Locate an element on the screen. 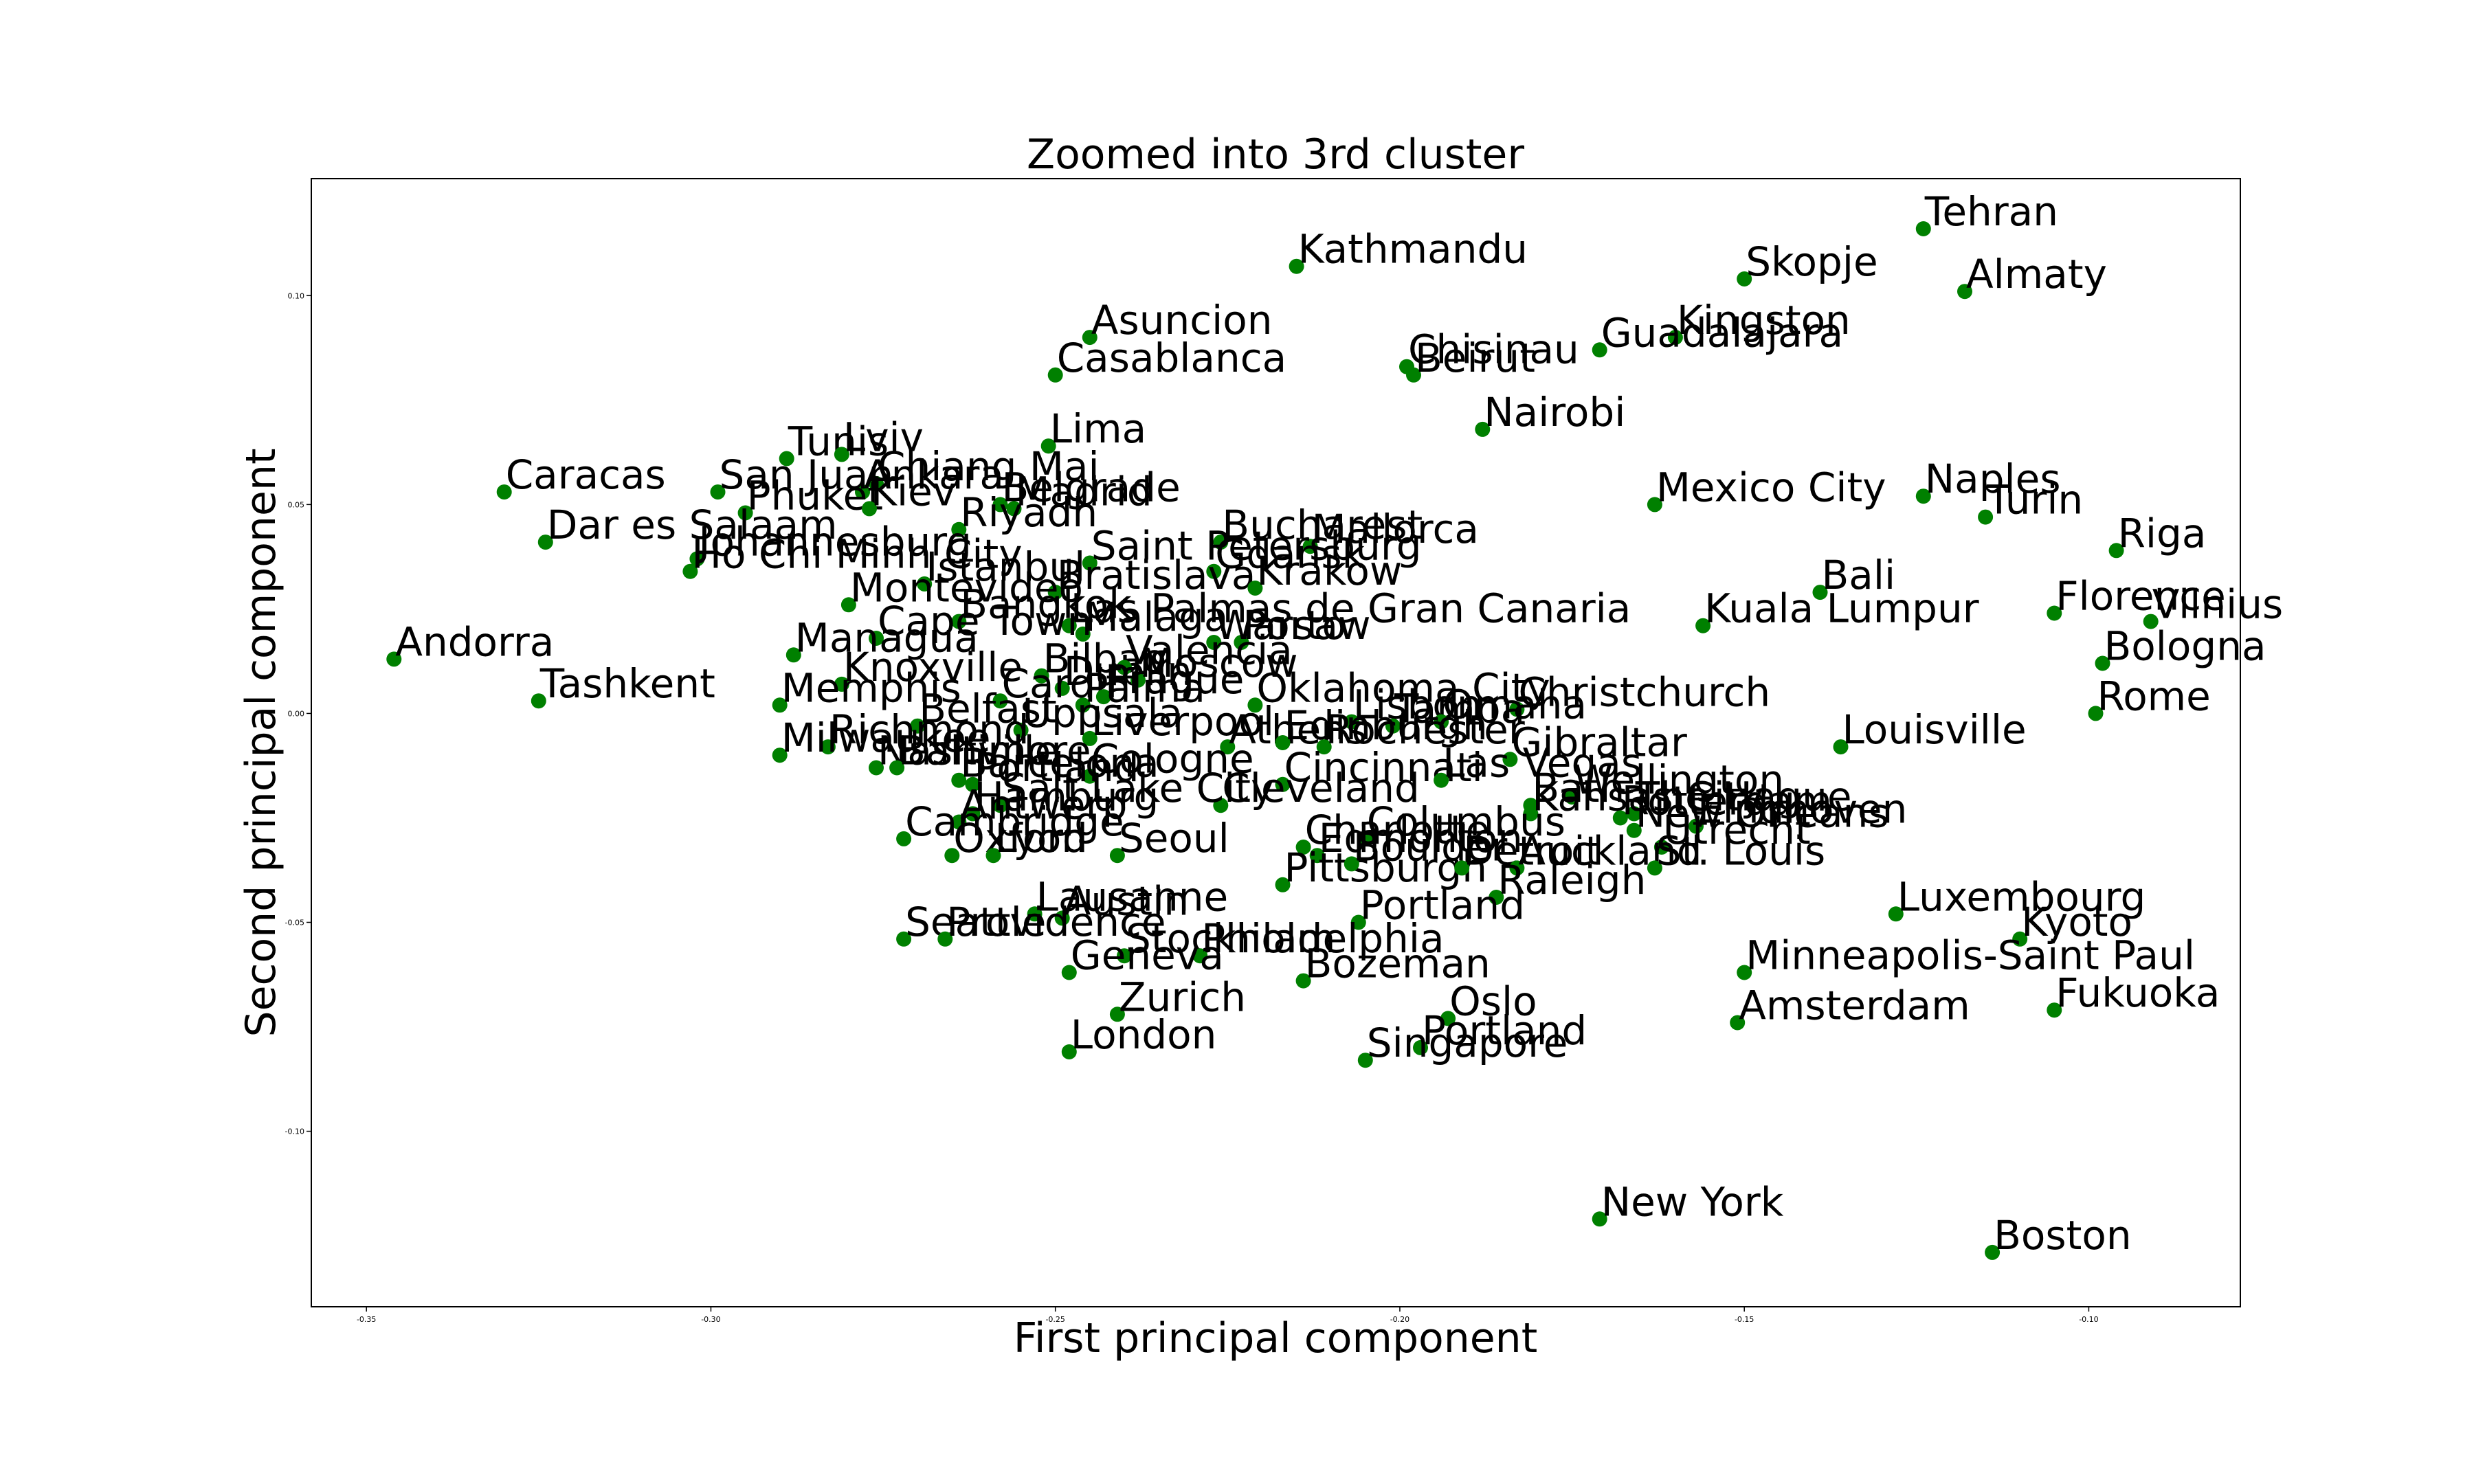  chart-title: Zoomed into 3rd cluster is located at coordinates (1275, 155).